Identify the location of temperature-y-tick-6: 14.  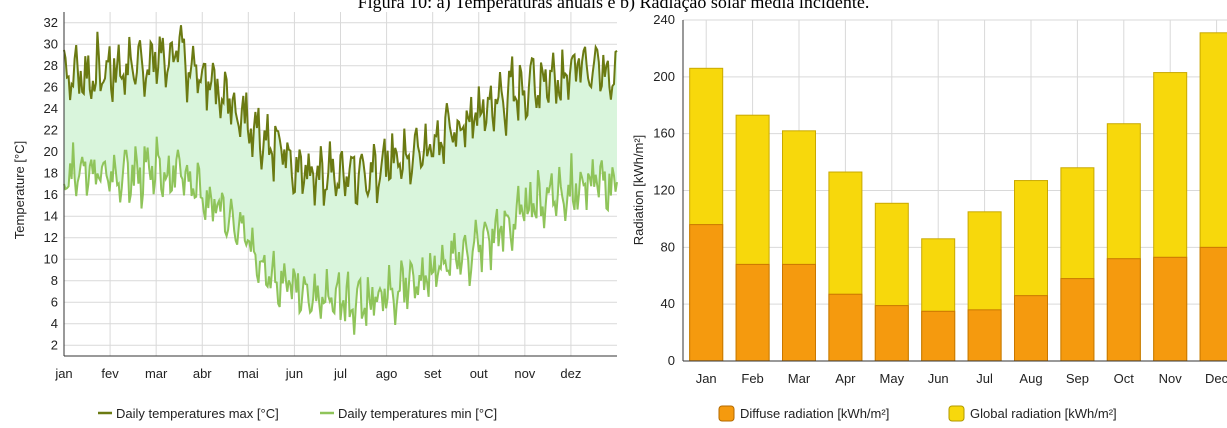
(51, 215).